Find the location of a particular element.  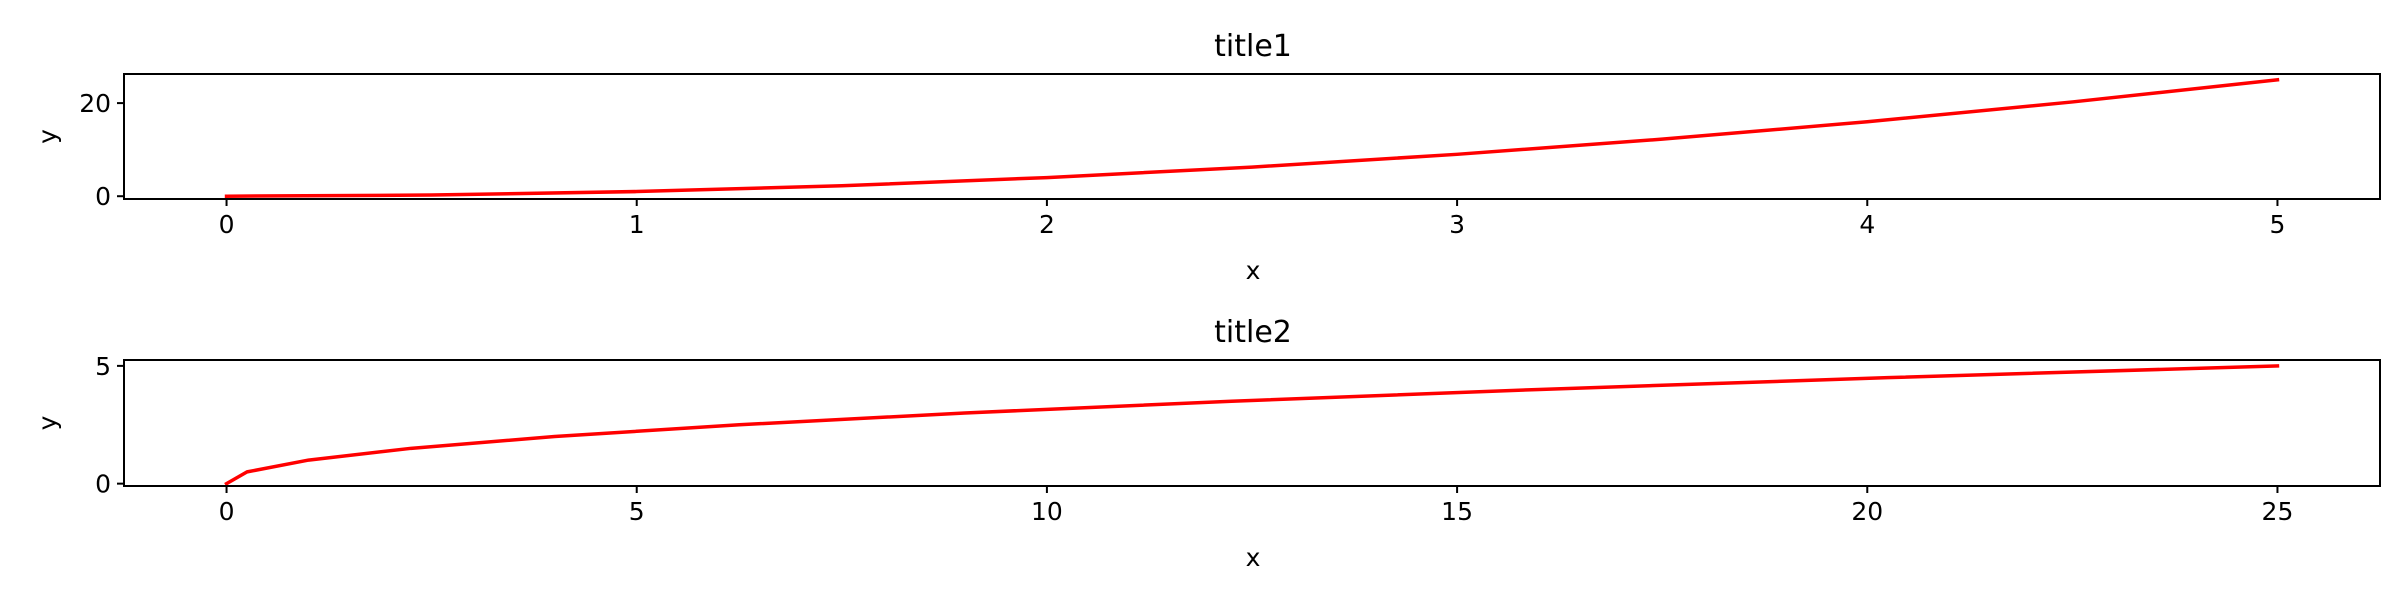

chart-1-x-tick-label: 1 is located at coordinates (637, 224).